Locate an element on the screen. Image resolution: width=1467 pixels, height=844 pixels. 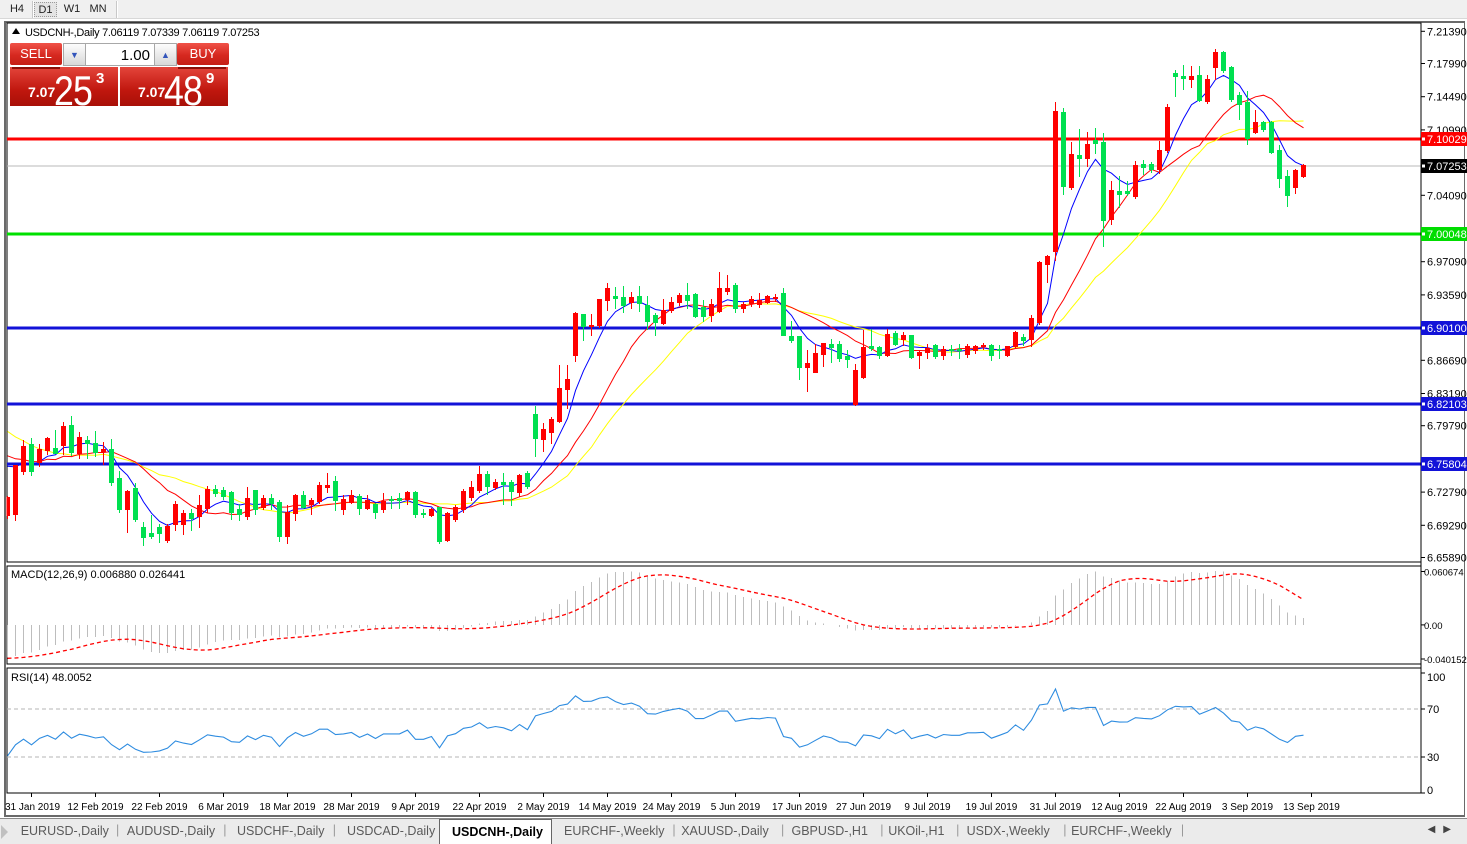
svg-text: 7.00048 is located at coordinates (1447, 235).